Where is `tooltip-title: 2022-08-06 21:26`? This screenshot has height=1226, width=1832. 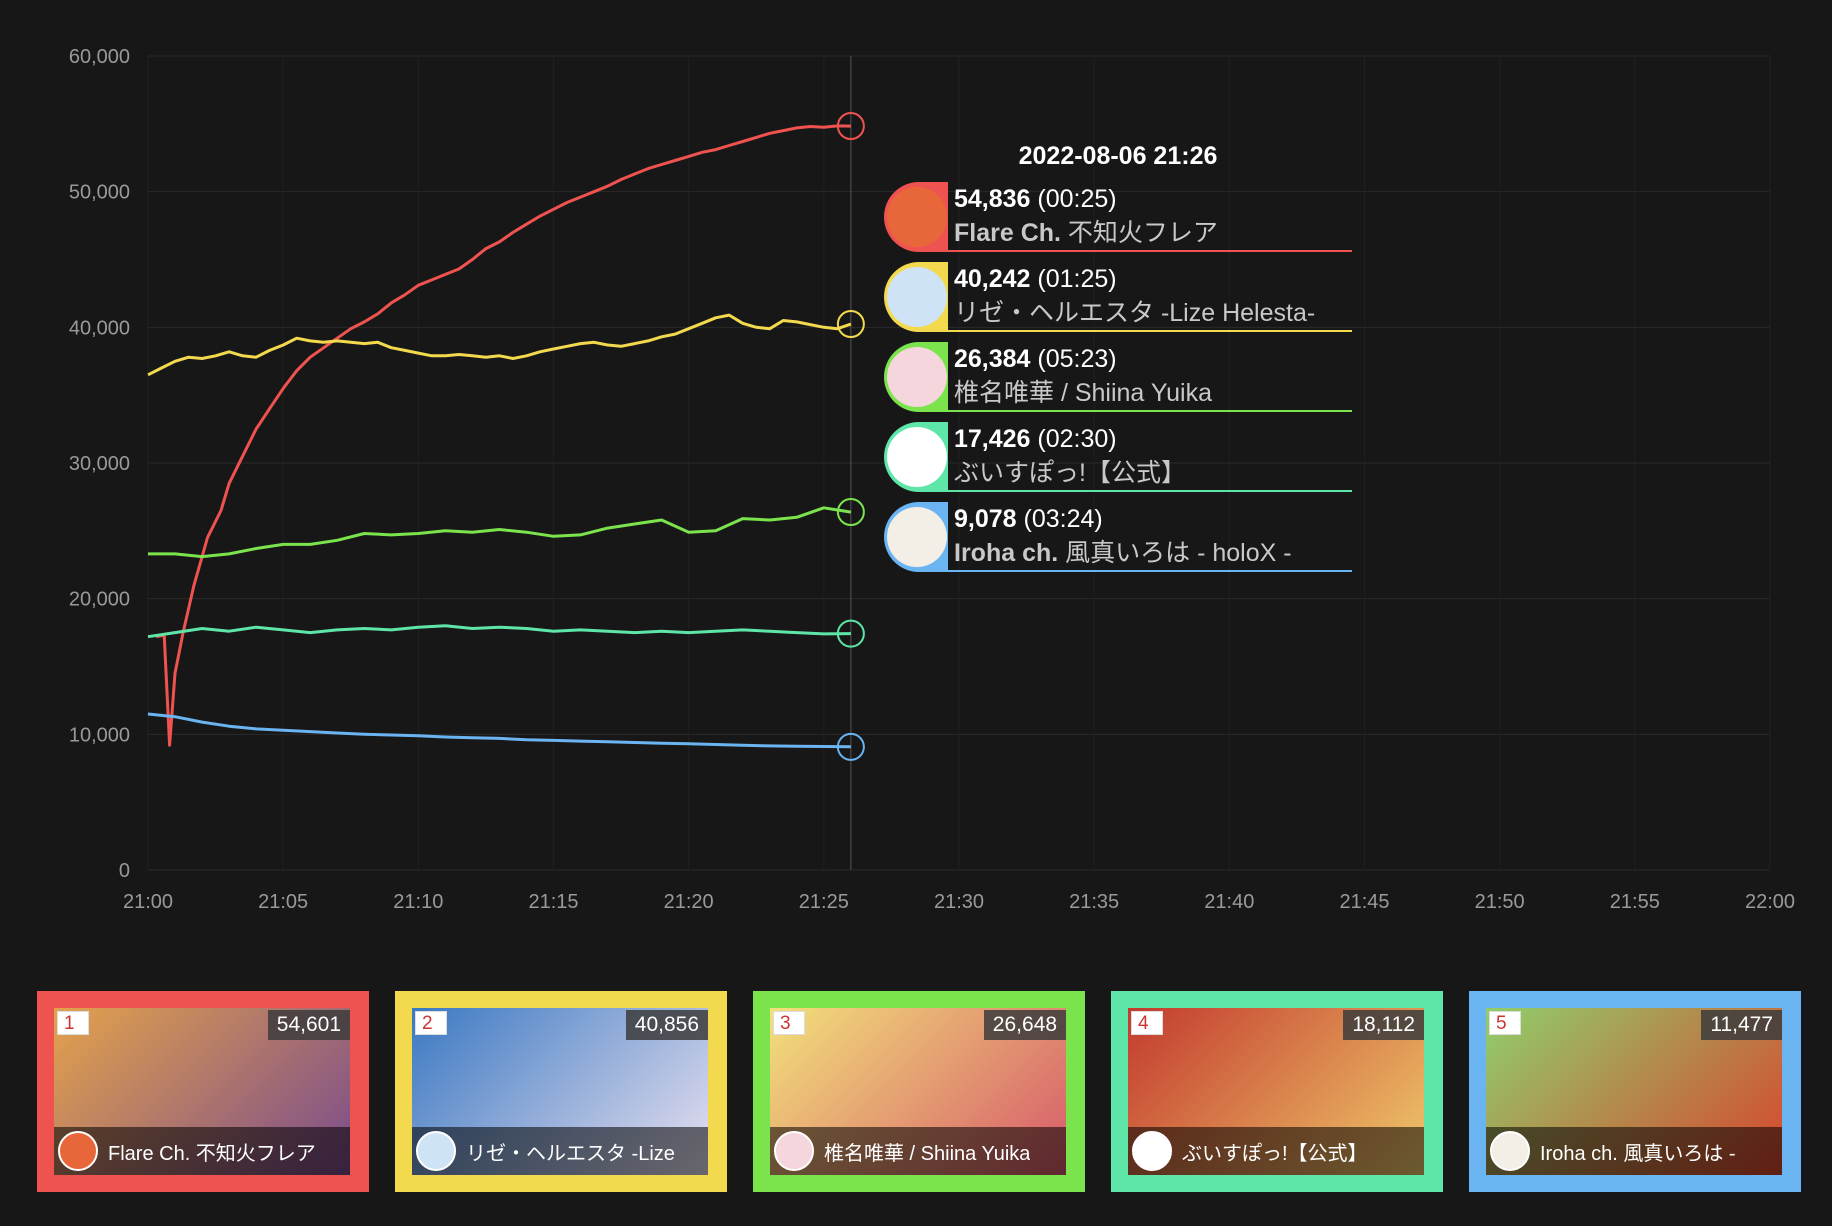 tooltip-title: 2022-08-06 21:26 is located at coordinates (1118, 156).